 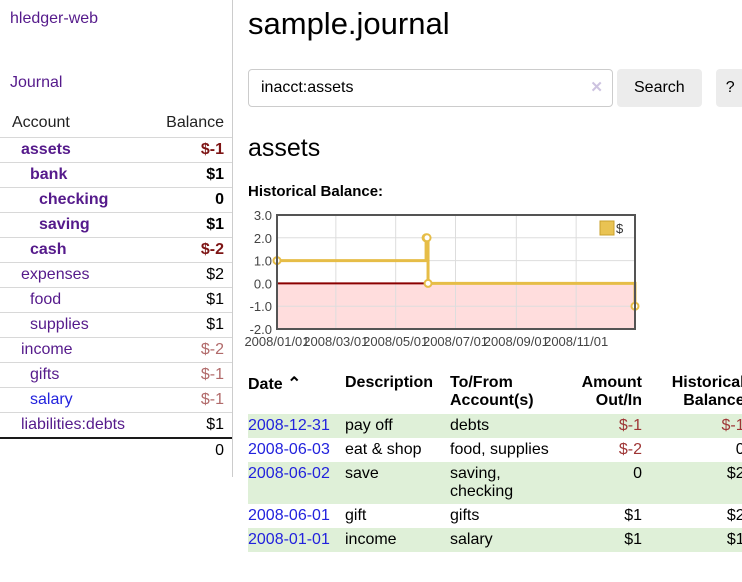 I want to click on transaction-description: eat & shop, so click(x=383, y=449).